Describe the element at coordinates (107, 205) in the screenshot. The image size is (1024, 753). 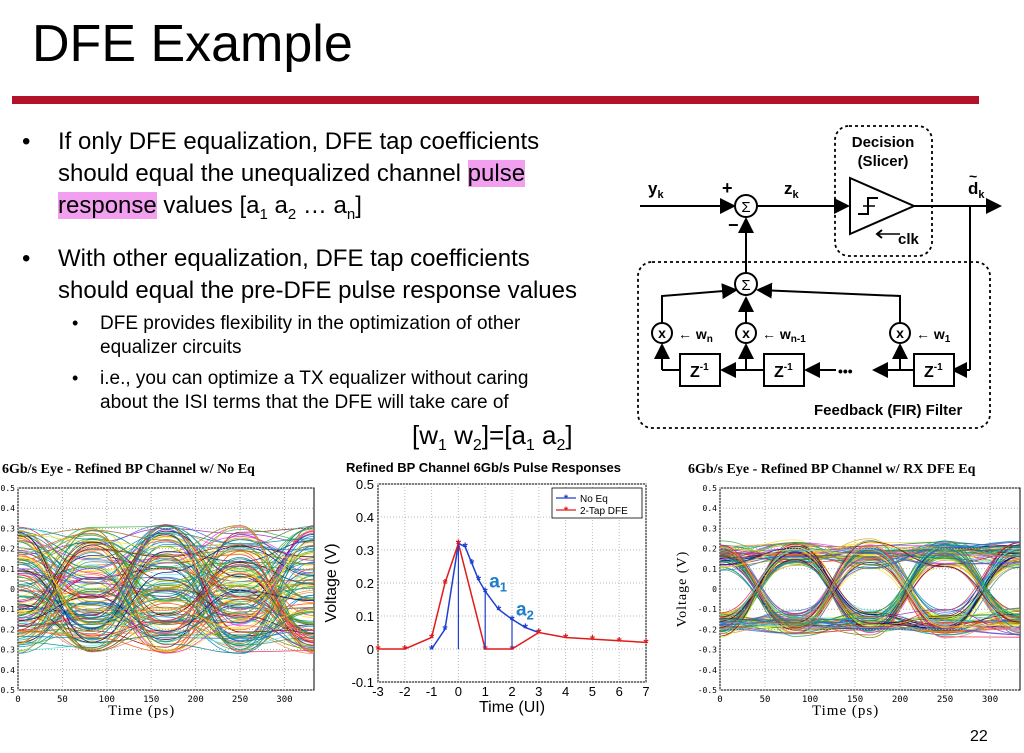
I see `highlight-response: response` at that location.